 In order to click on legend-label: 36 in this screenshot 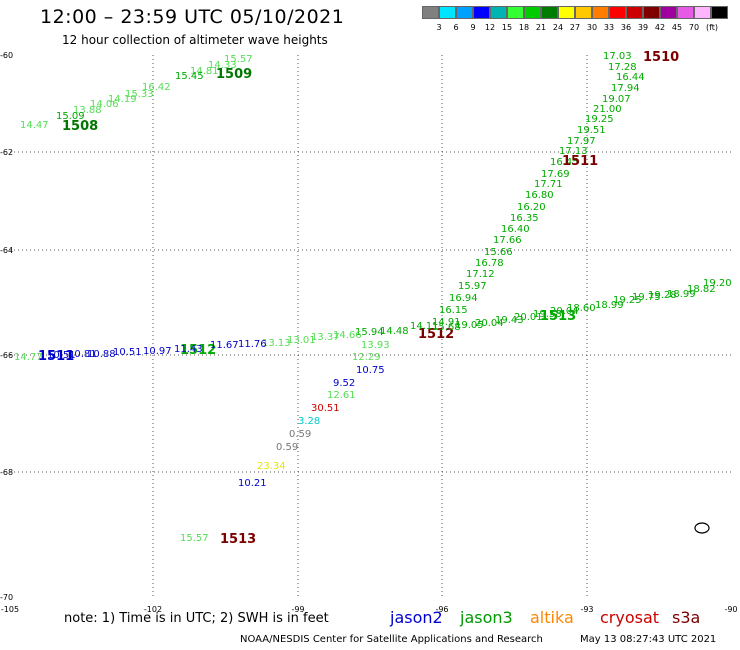, I will do `click(626, 27)`.